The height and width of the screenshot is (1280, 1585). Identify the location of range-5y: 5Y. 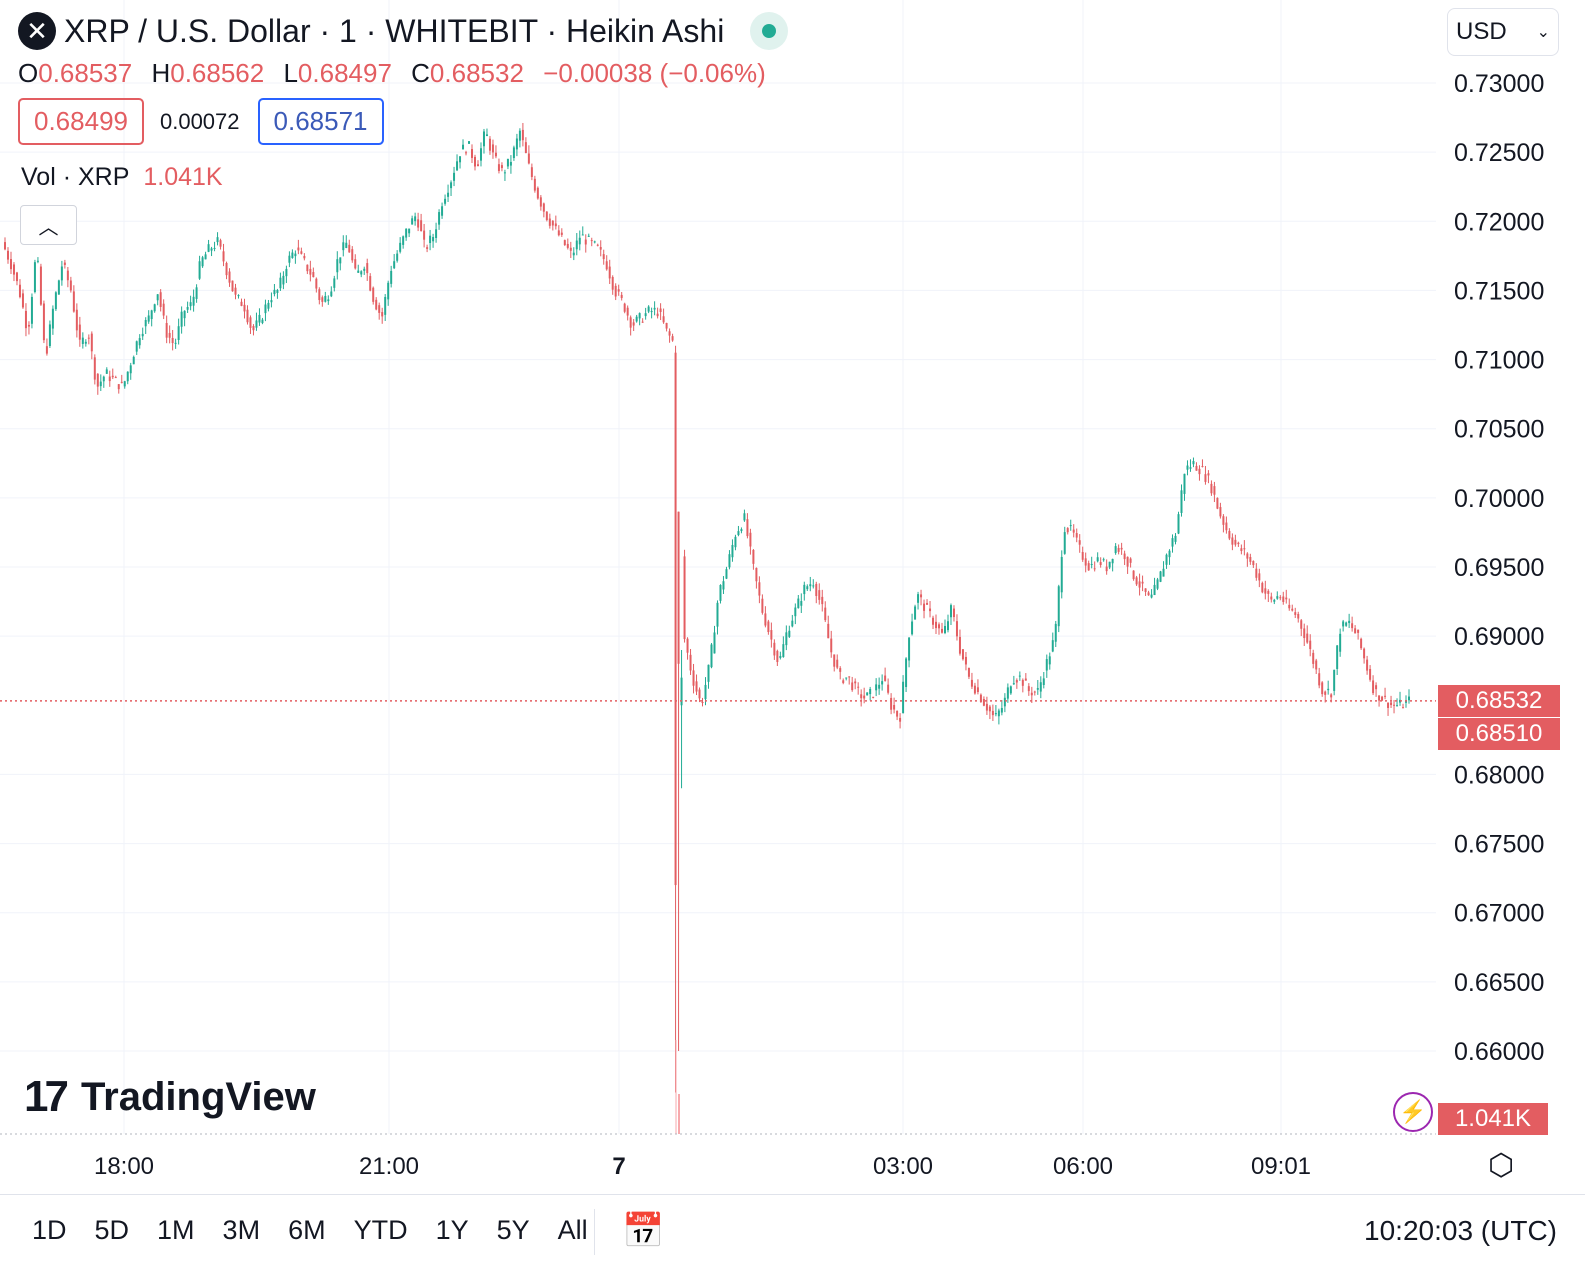
(513, 1230).